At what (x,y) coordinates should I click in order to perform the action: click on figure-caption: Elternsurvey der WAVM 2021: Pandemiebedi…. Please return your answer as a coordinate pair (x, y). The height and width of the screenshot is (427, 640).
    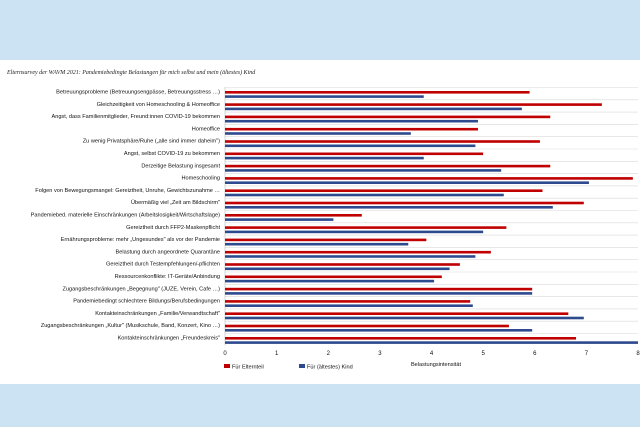
    Looking at the image, I should click on (131, 73).